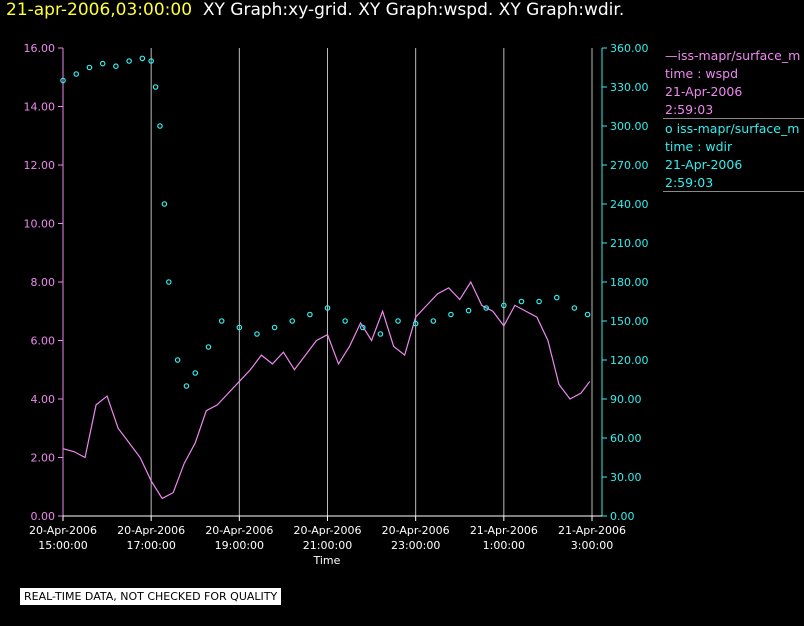  What do you see at coordinates (43, 458) in the screenshot?
I see `y-left-tick-label: 2.00` at bounding box center [43, 458].